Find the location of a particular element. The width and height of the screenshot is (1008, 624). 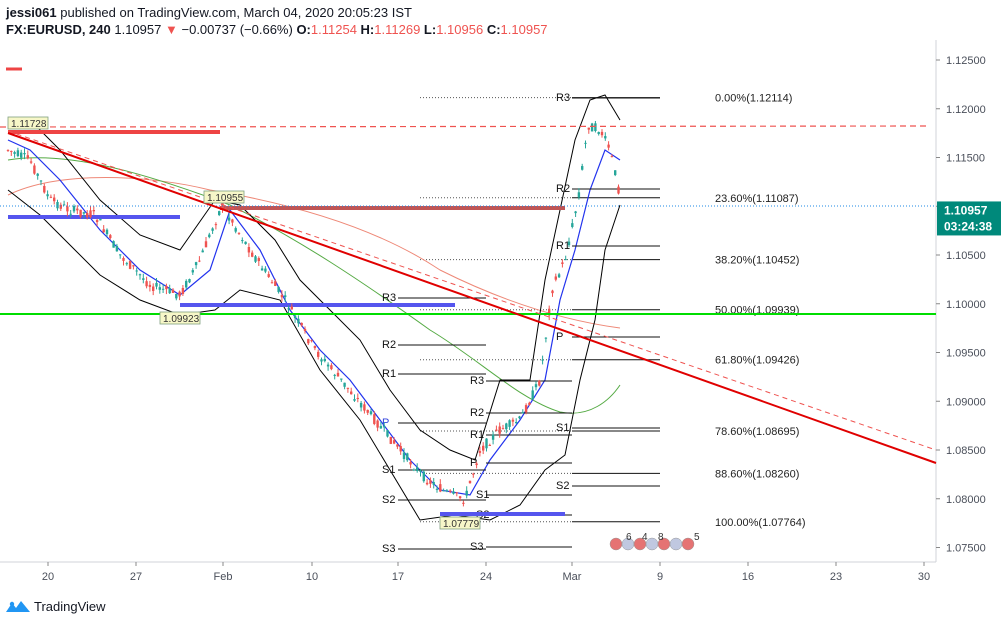

author-name: jessi061 is located at coordinates (31, 12).